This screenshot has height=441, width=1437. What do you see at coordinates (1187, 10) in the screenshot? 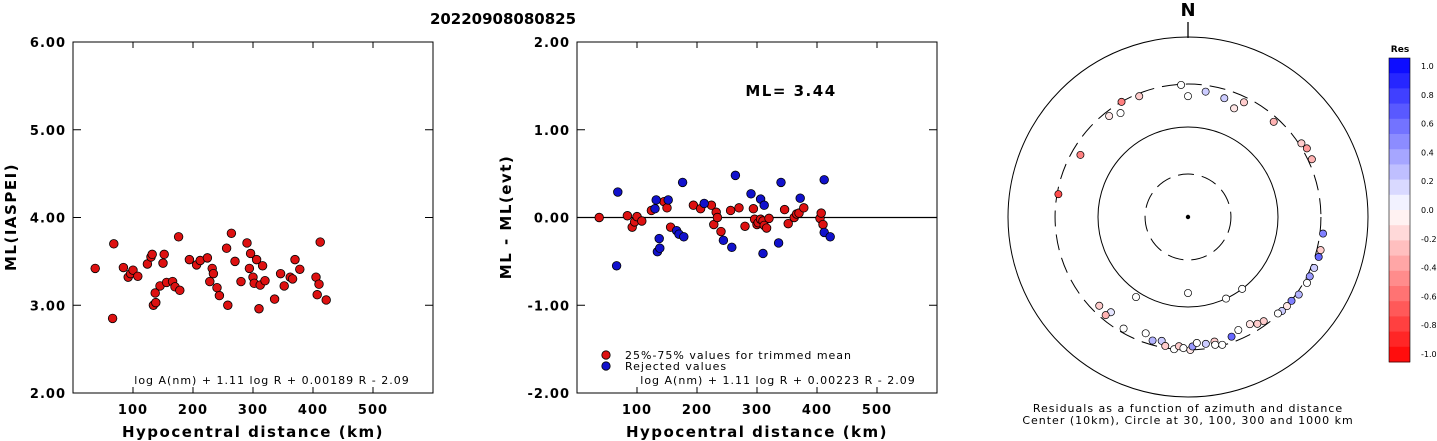
I see `north-label: N` at bounding box center [1187, 10].